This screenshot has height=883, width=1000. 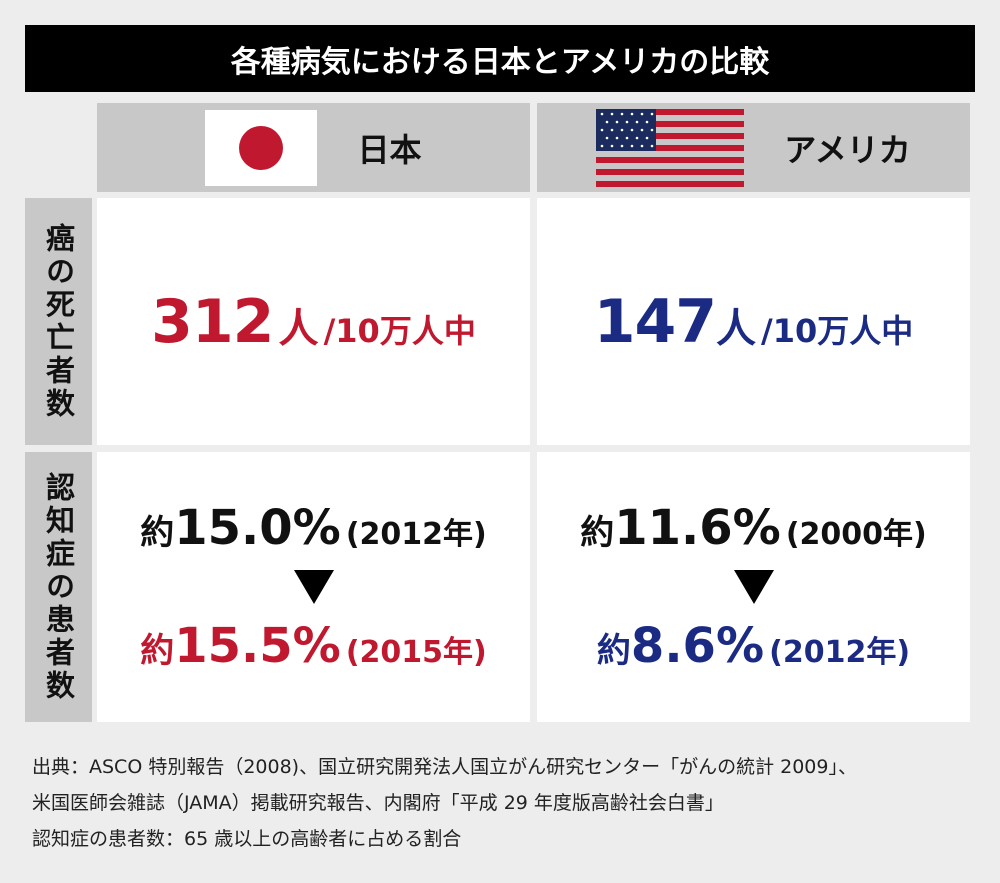 What do you see at coordinates (261, 147) in the screenshot?
I see `japan-flag-icon` at bounding box center [261, 147].